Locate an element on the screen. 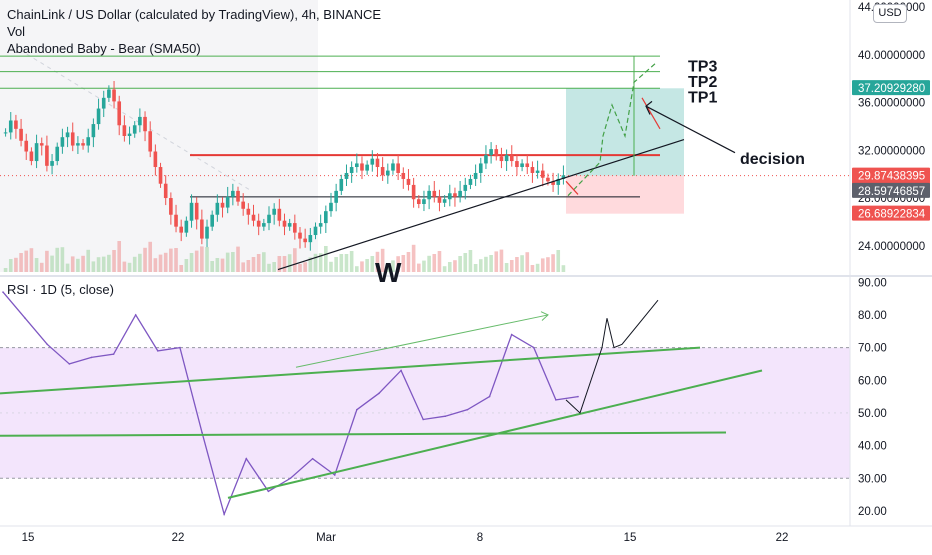 Image resolution: width=932 pixels, height=555 pixels. rsi-flat-line is located at coordinates (363, 434).